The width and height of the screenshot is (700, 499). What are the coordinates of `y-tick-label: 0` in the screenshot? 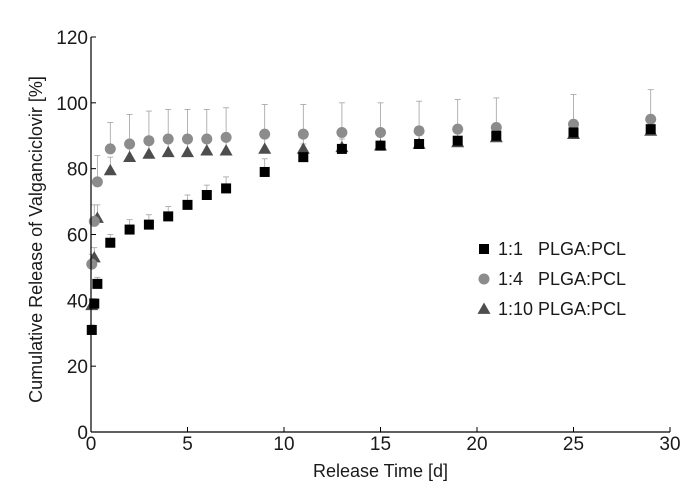 It's located at (82, 433).